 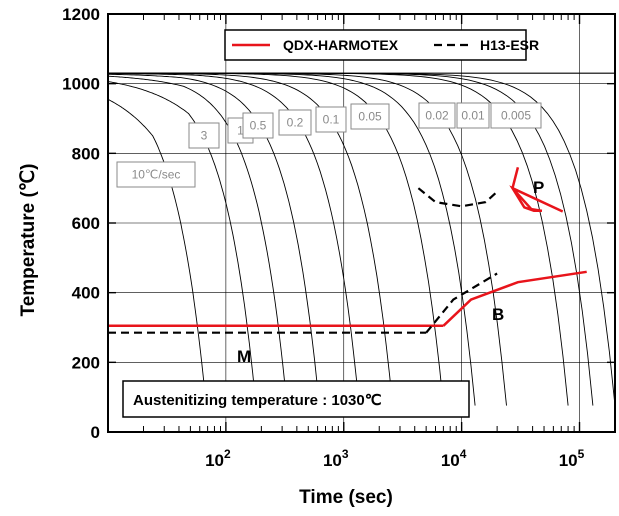 What do you see at coordinates (240, 131) in the screenshot?
I see `rate-label: 1` at bounding box center [240, 131].